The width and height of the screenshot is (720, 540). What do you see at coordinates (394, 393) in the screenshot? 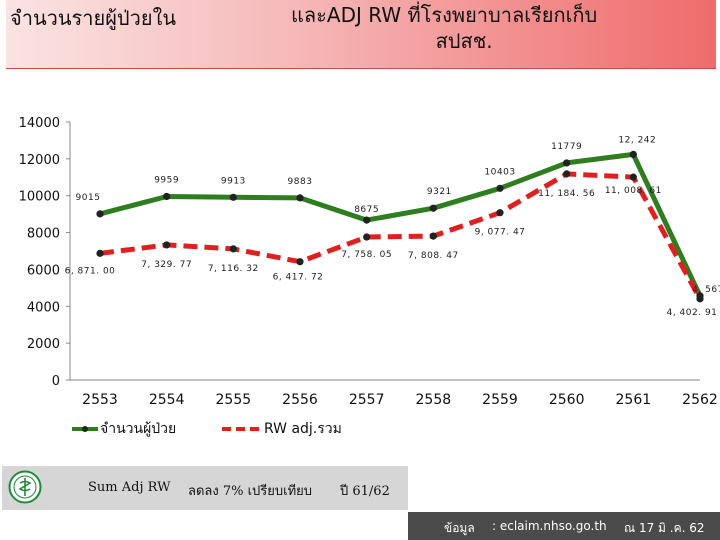
I see `x-axis: 2553 2554 2555 2556 2557 2558 2559 2560 2561 2562` at bounding box center [394, 393].